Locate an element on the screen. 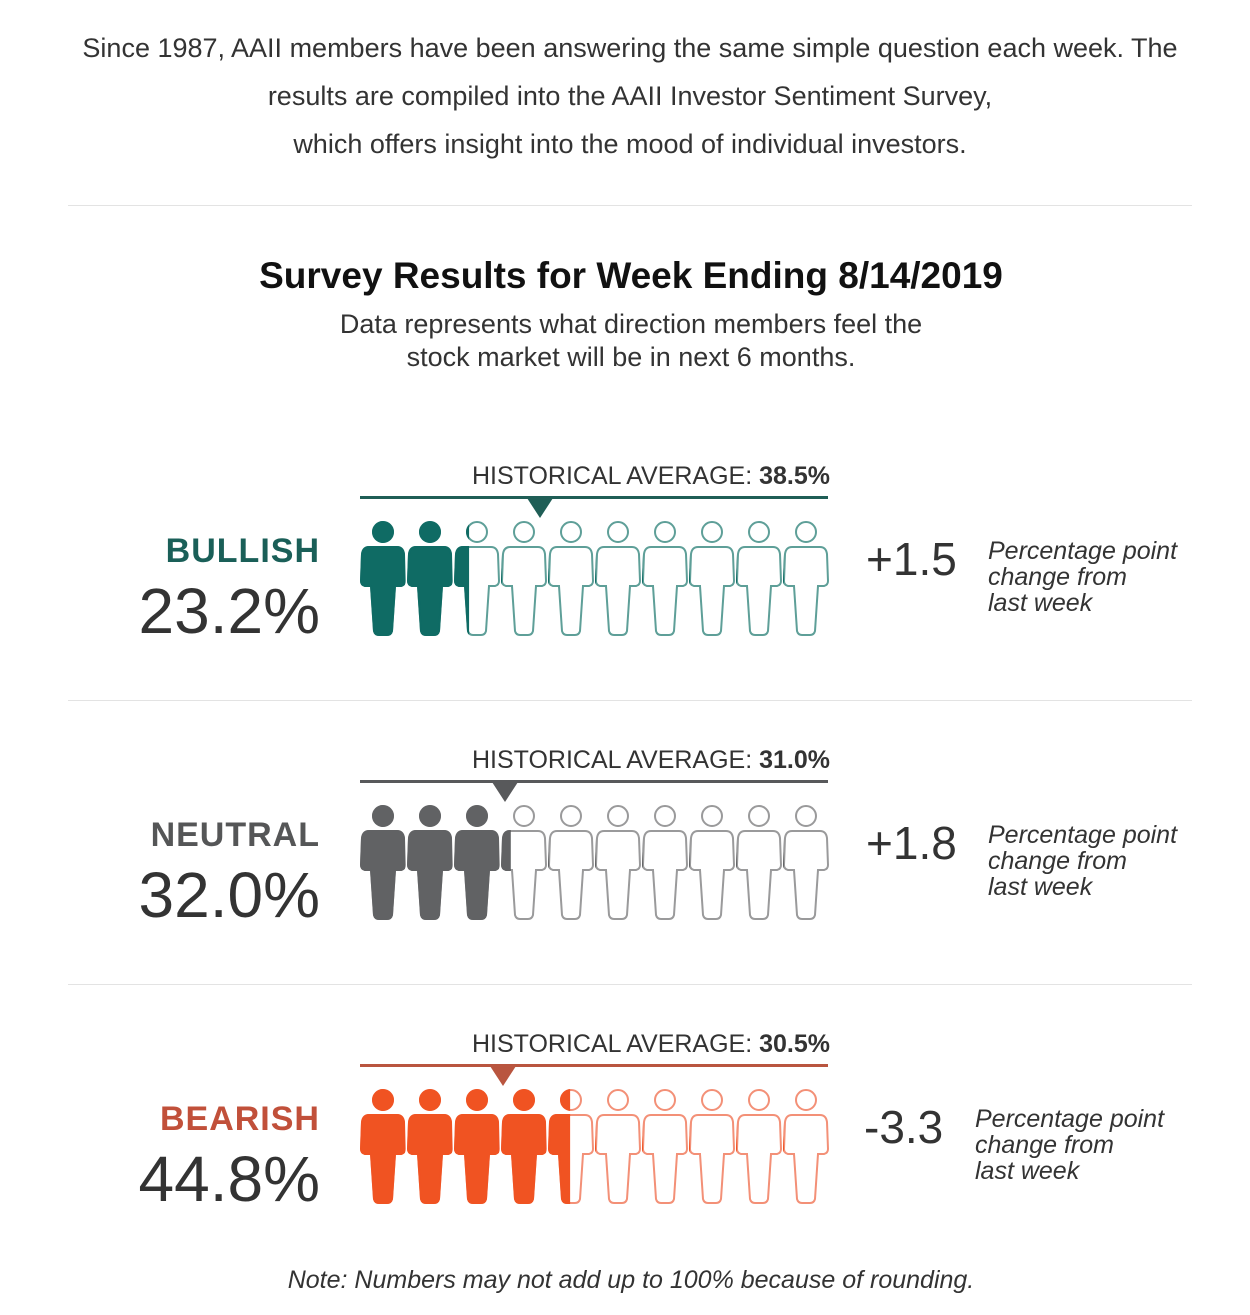  sentiment-label: BULLISH is located at coordinates (242, 551).